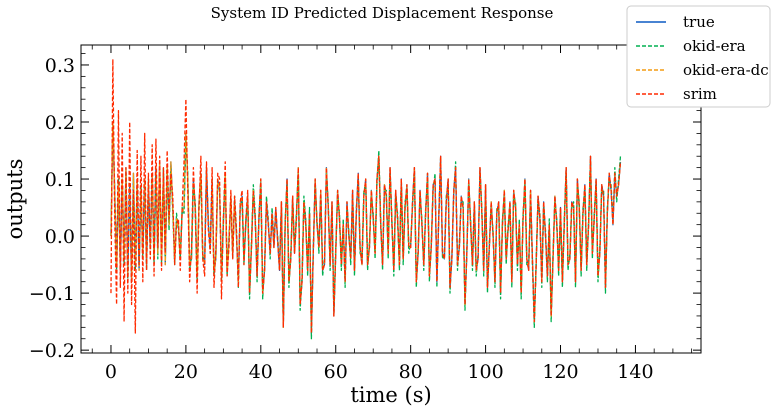 This screenshot has height=415, width=778. What do you see at coordinates (714, 46) in the screenshot?
I see `legend-label-okid-era: okid-era` at bounding box center [714, 46].